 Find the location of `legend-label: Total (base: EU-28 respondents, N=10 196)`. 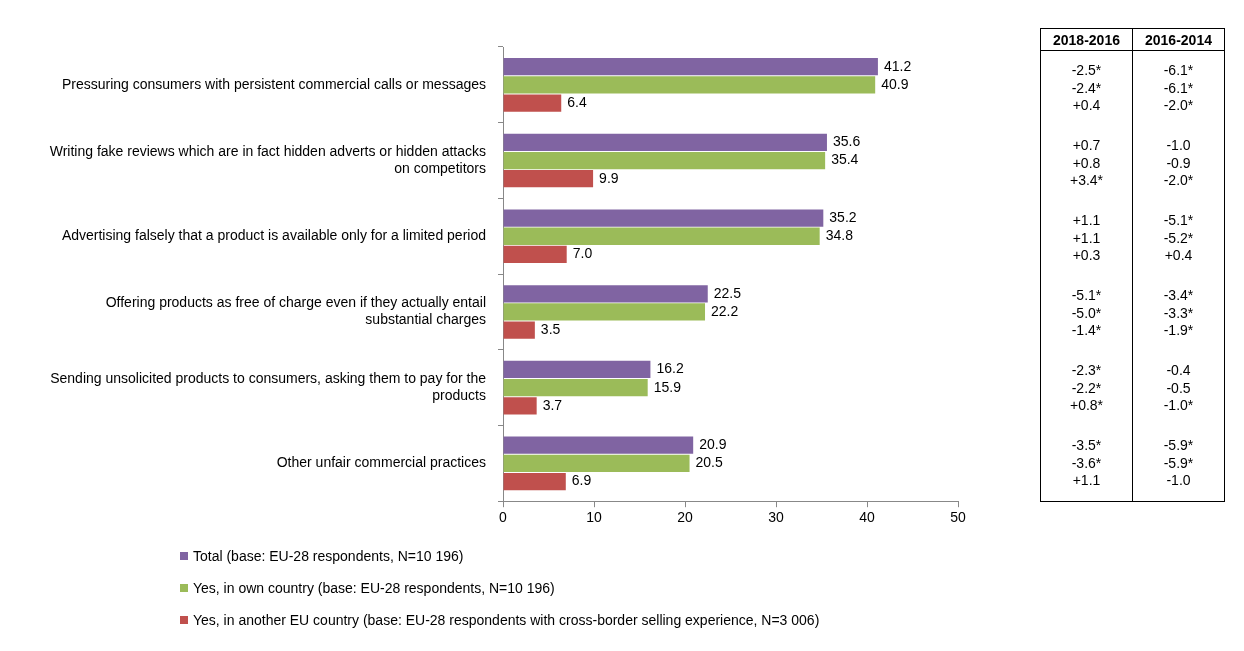

legend-label: Total (base: EU-28 respondents, N=10 196) is located at coordinates (328, 556).